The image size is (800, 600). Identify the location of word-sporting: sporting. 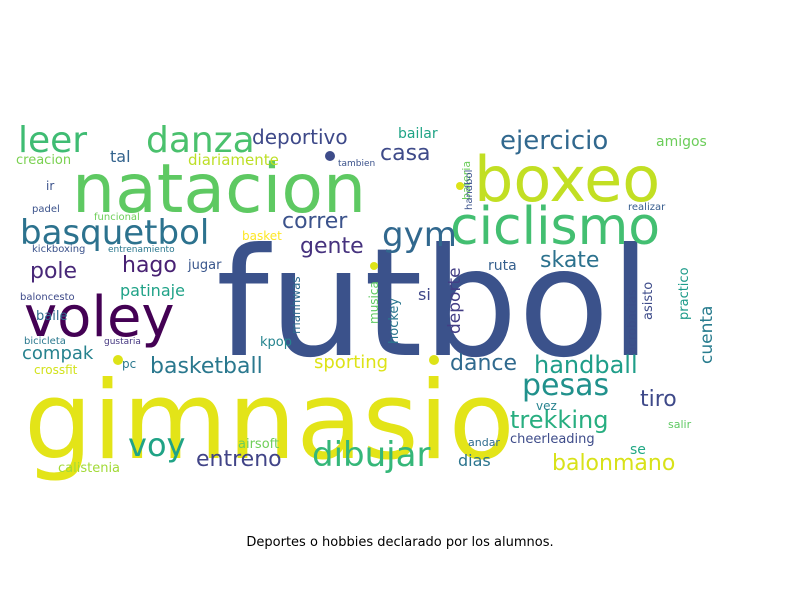
(351, 362).